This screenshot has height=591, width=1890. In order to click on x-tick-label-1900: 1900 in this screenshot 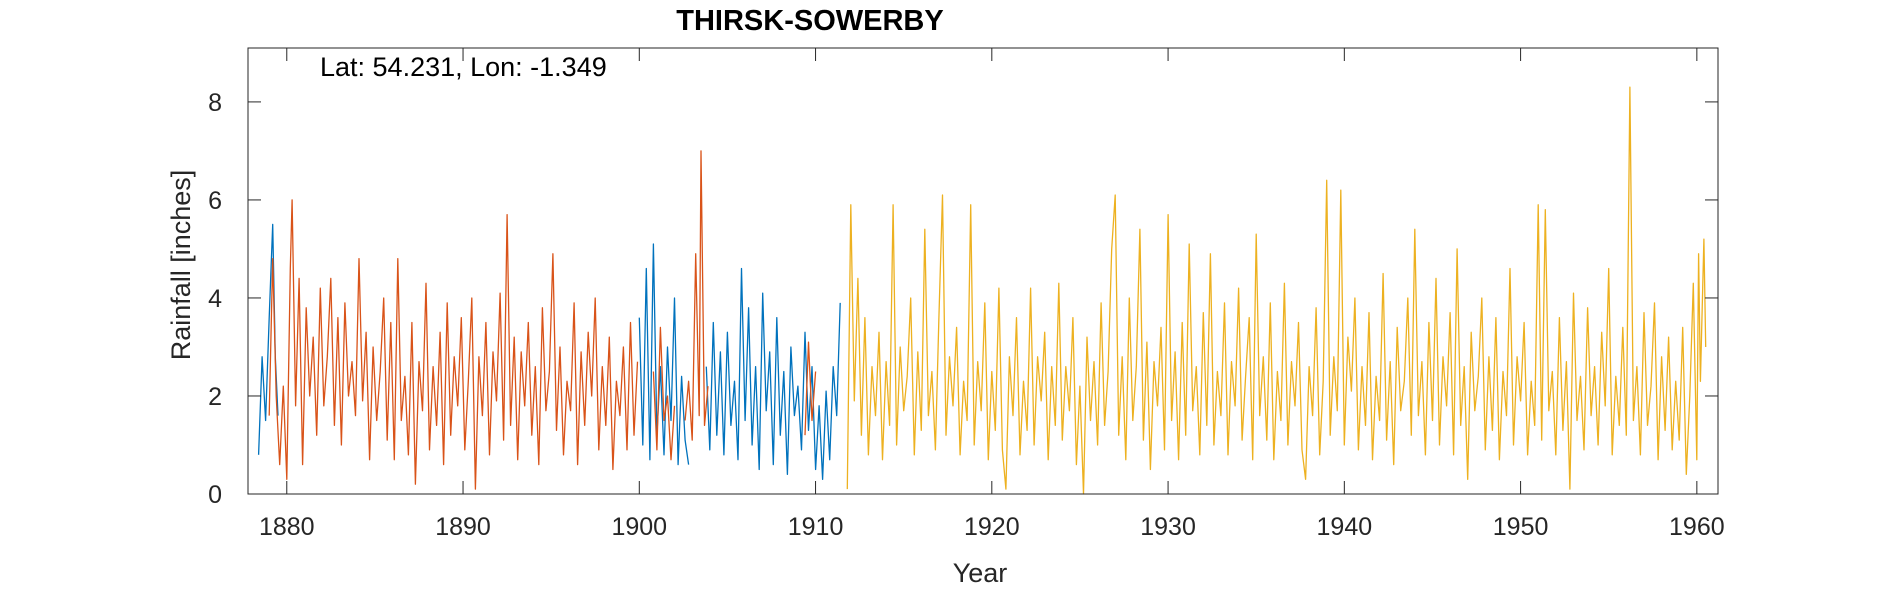, I will do `click(639, 527)`.